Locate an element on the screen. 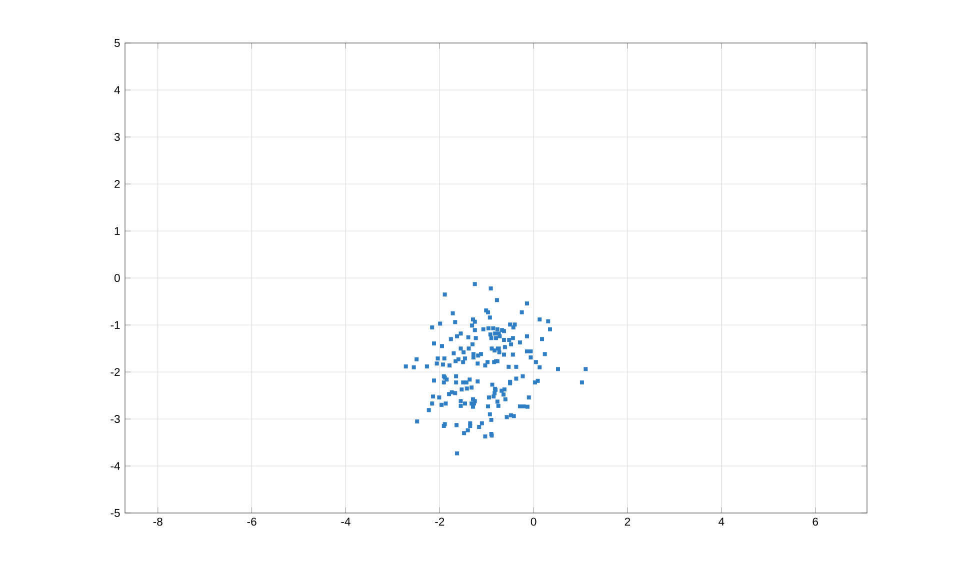 This screenshot has width=959, height=577. x-tick-label: -8 is located at coordinates (157, 522).